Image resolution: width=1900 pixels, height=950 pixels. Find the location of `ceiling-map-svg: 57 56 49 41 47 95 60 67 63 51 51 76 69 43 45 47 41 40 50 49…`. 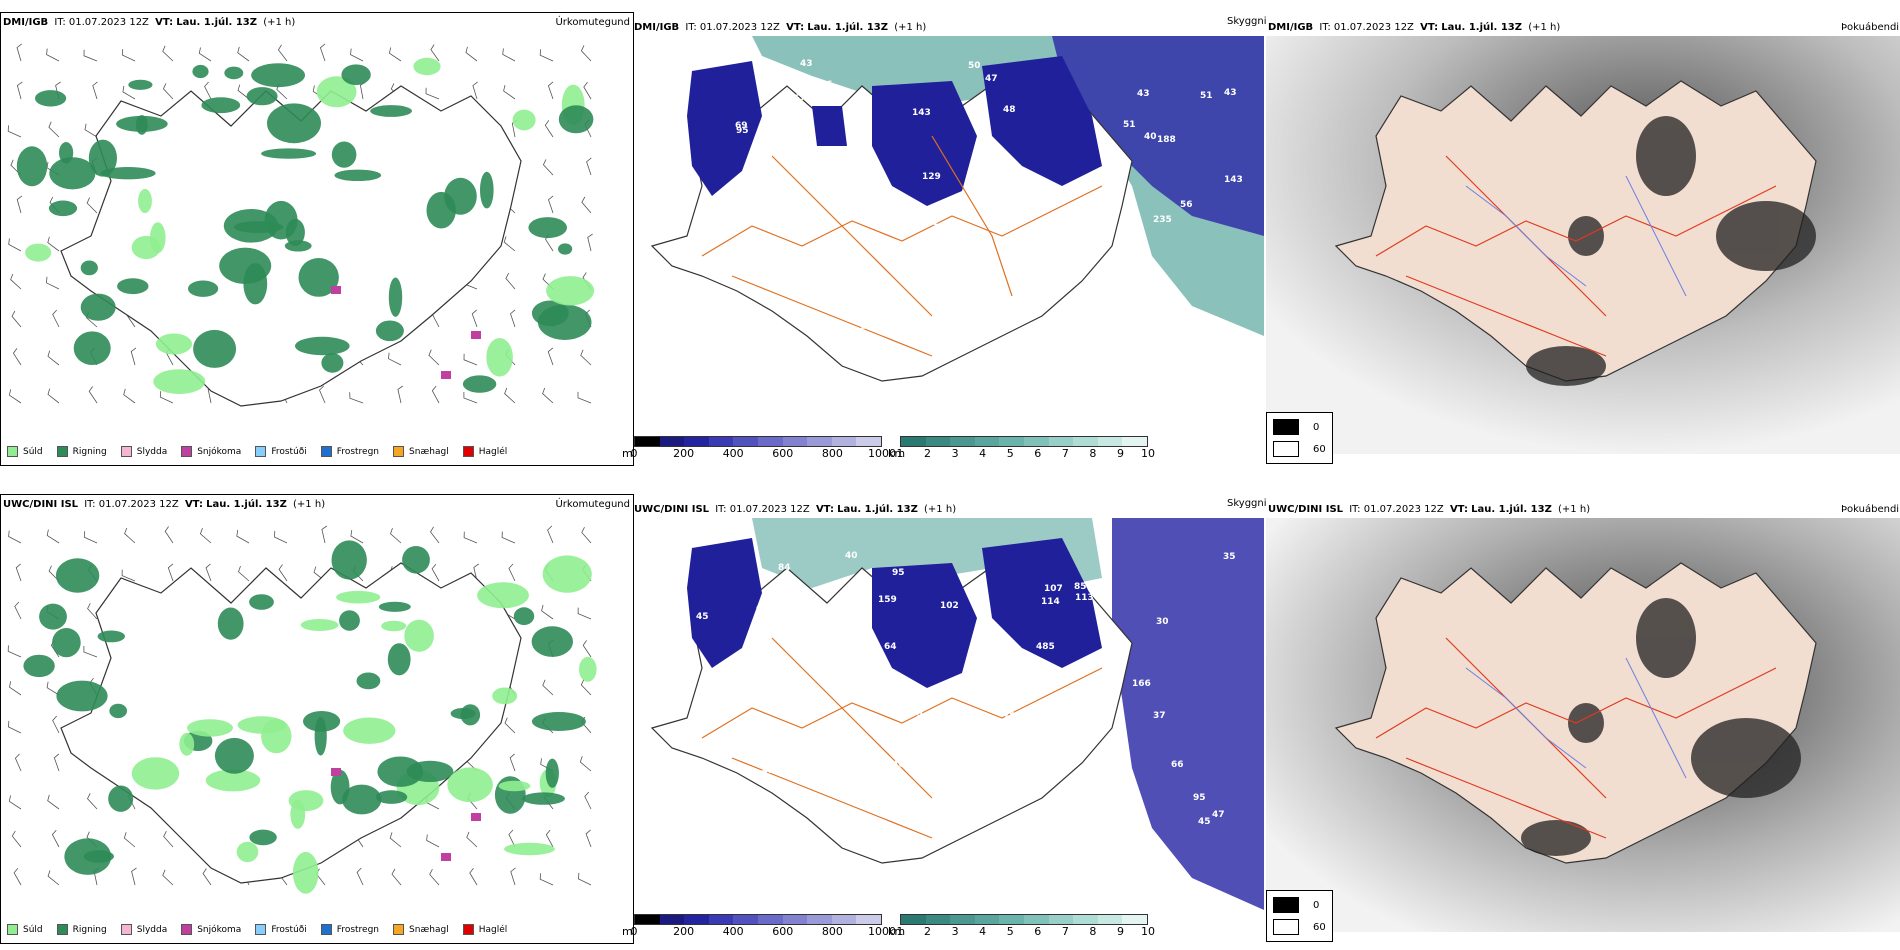

ceiling-map-svg: 57 56 49 41 47 95 60 67 63 51 51 76 69 43 45 47 41 40 50 49… is located at coordinates (957, 212).